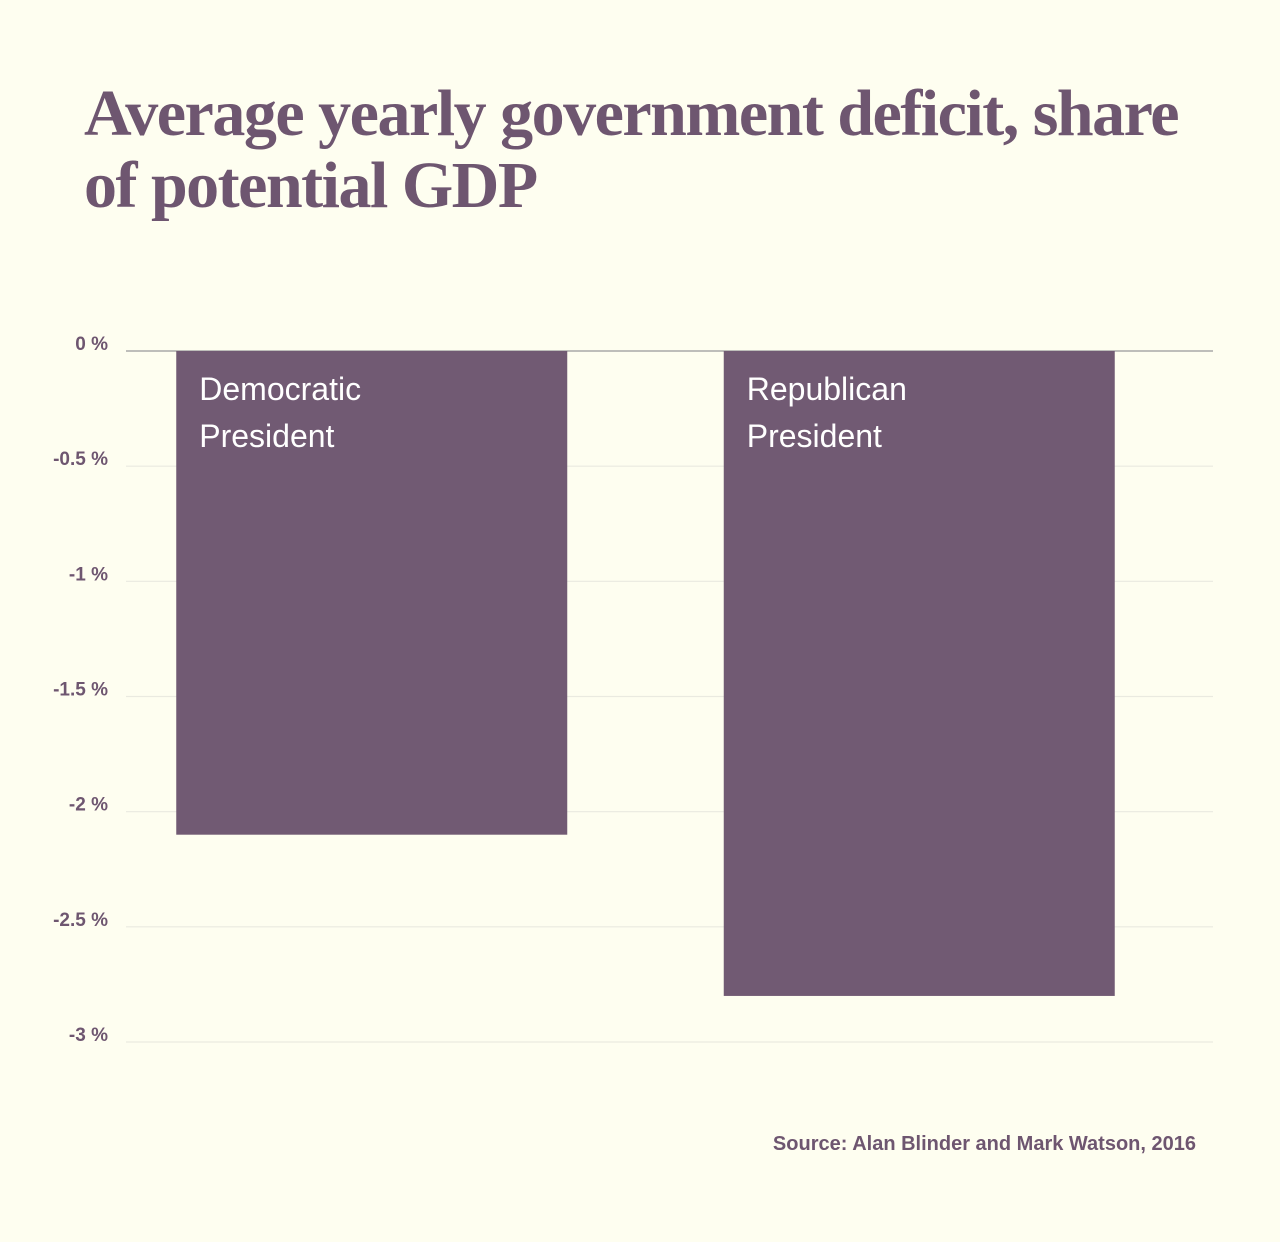  I want to click on y-tick-label: -1 %, so click(88, 574).